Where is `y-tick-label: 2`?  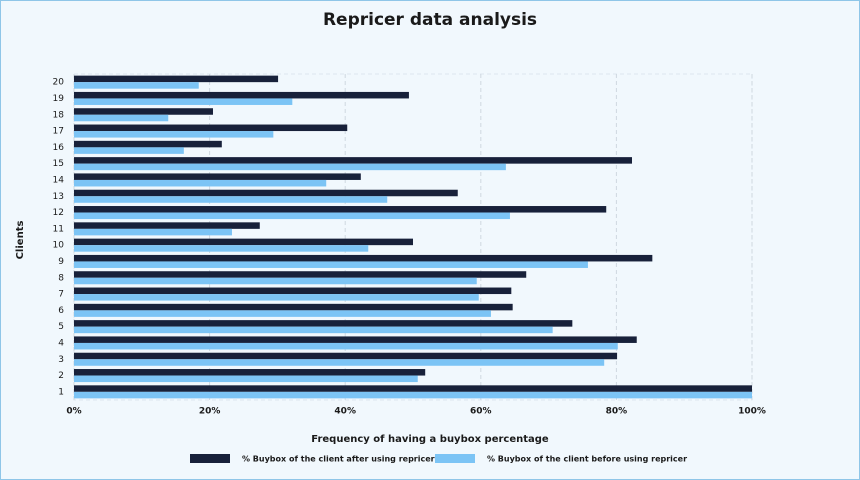
y-tick-label: 2 is located at coordinates (61, 376).